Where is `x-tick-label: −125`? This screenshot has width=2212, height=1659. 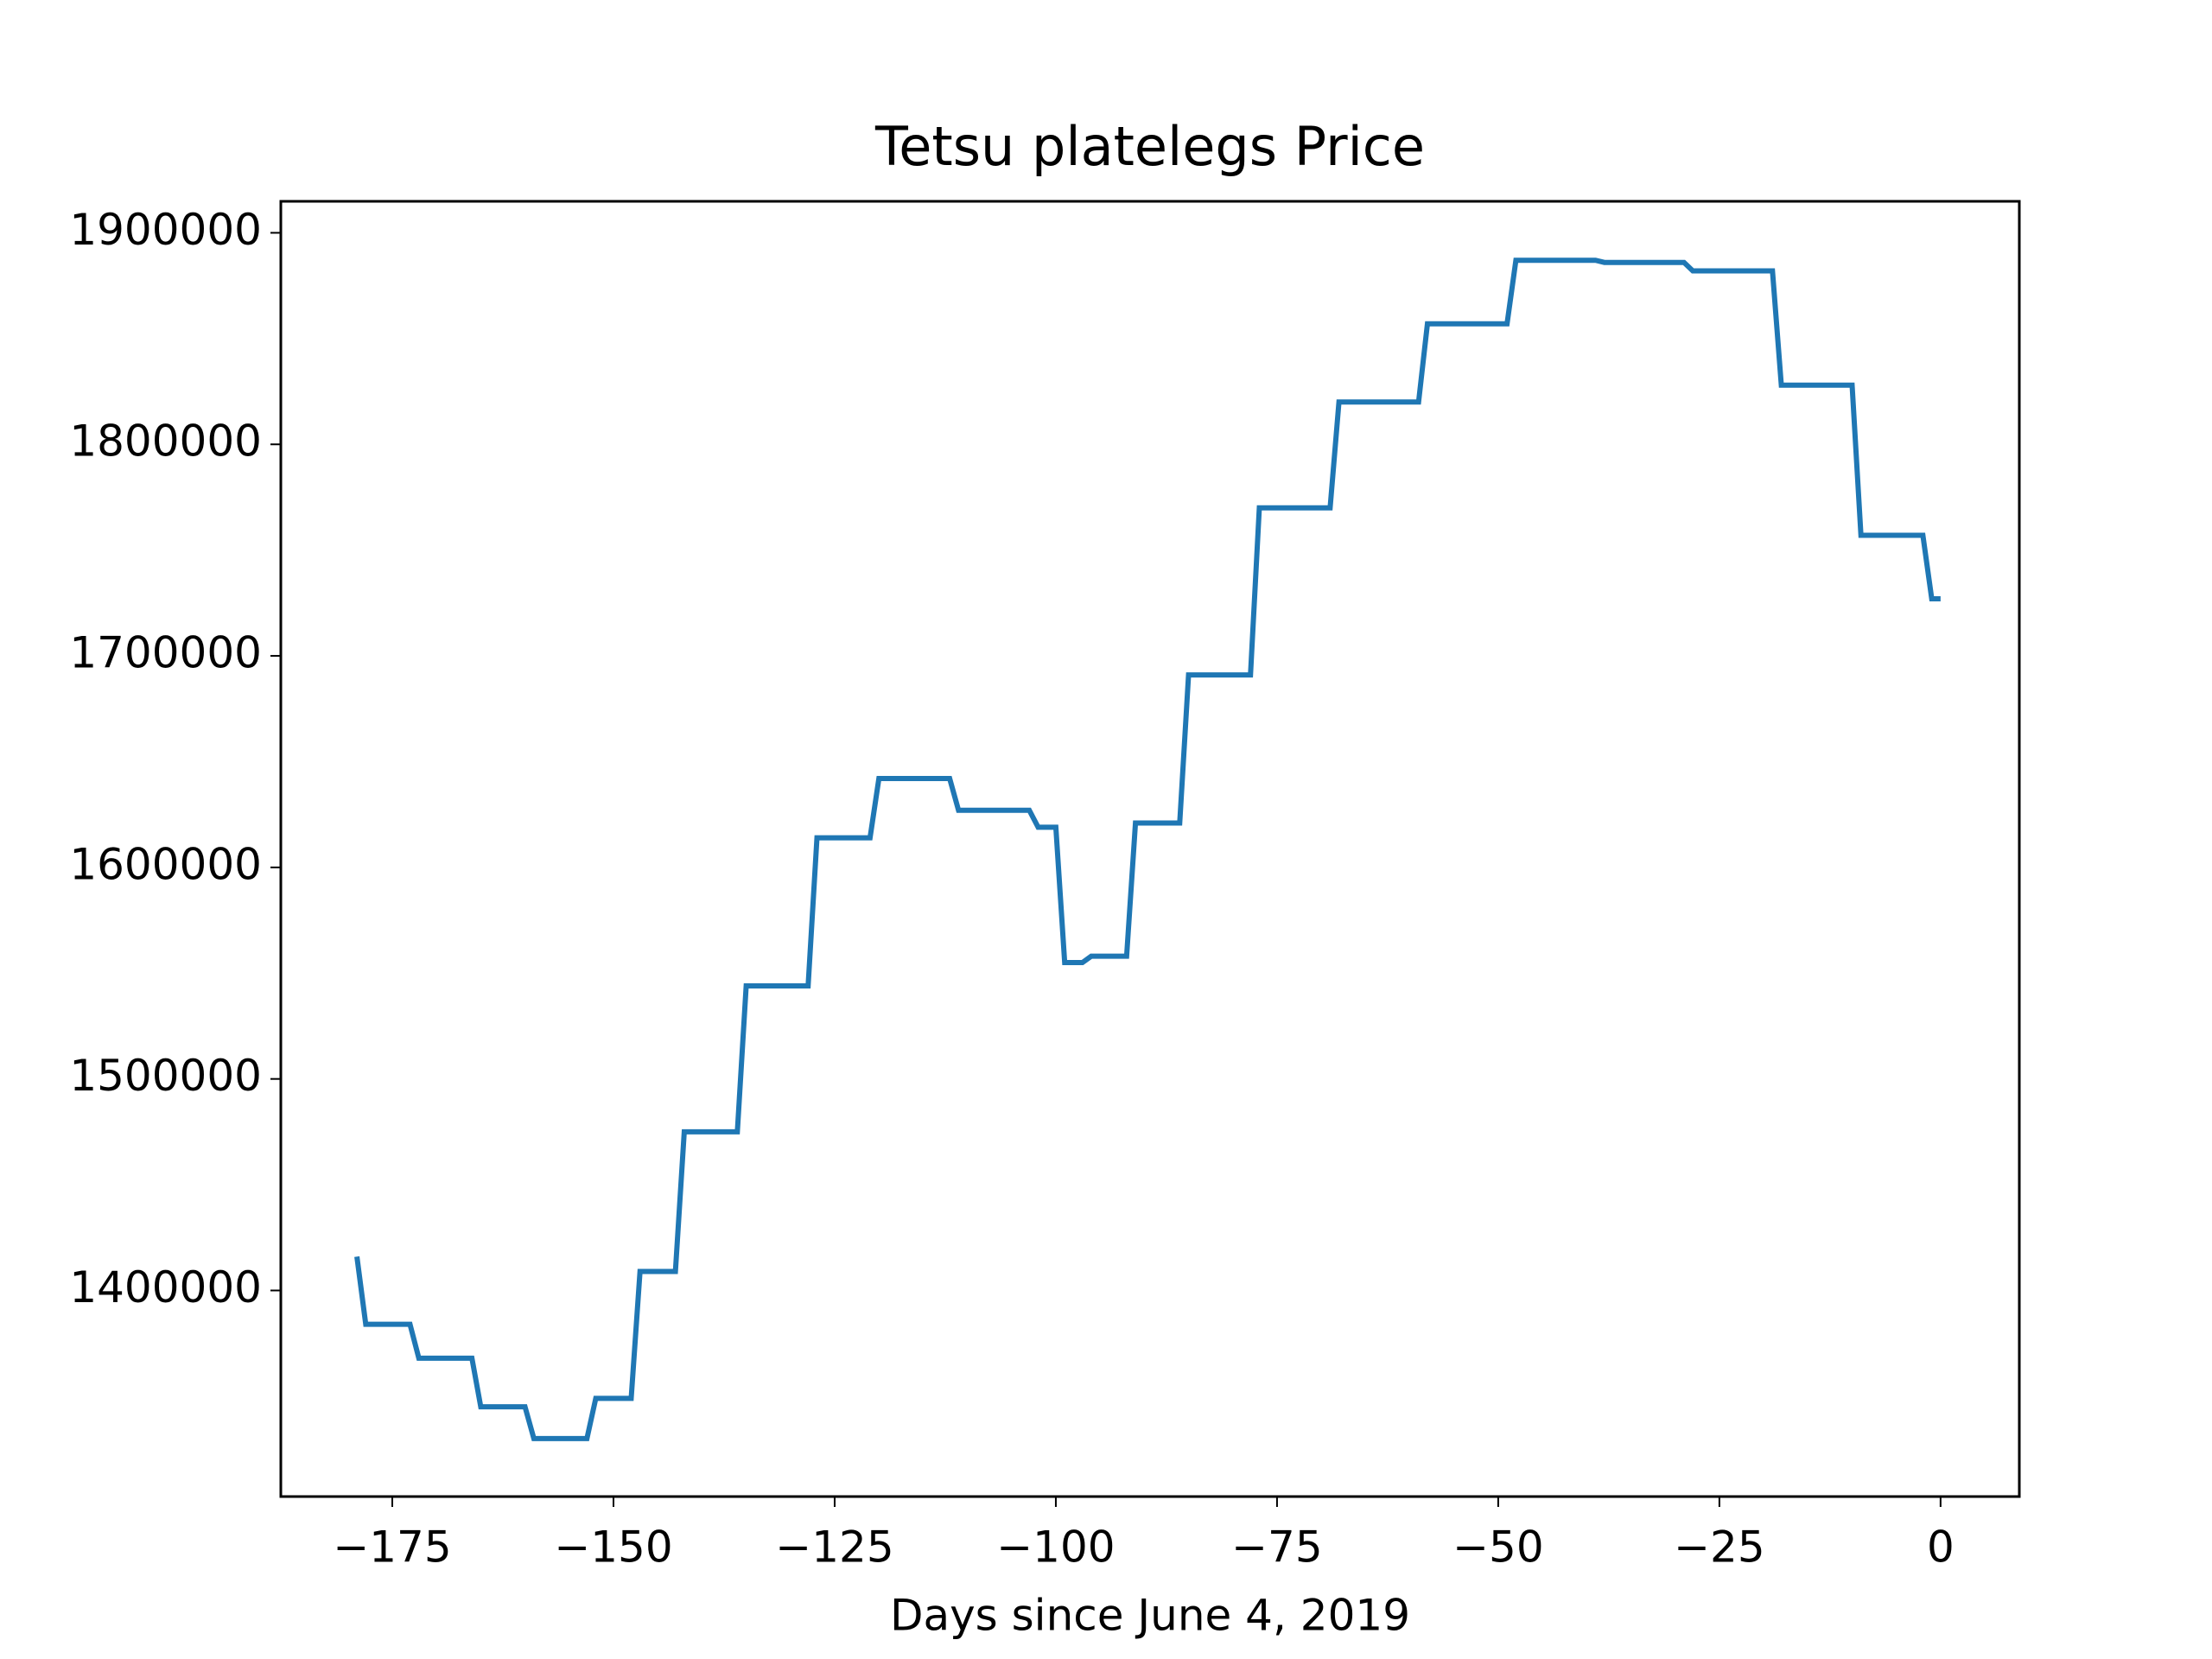
x-tick-label: −125 is located at coordinates (834, 1547).